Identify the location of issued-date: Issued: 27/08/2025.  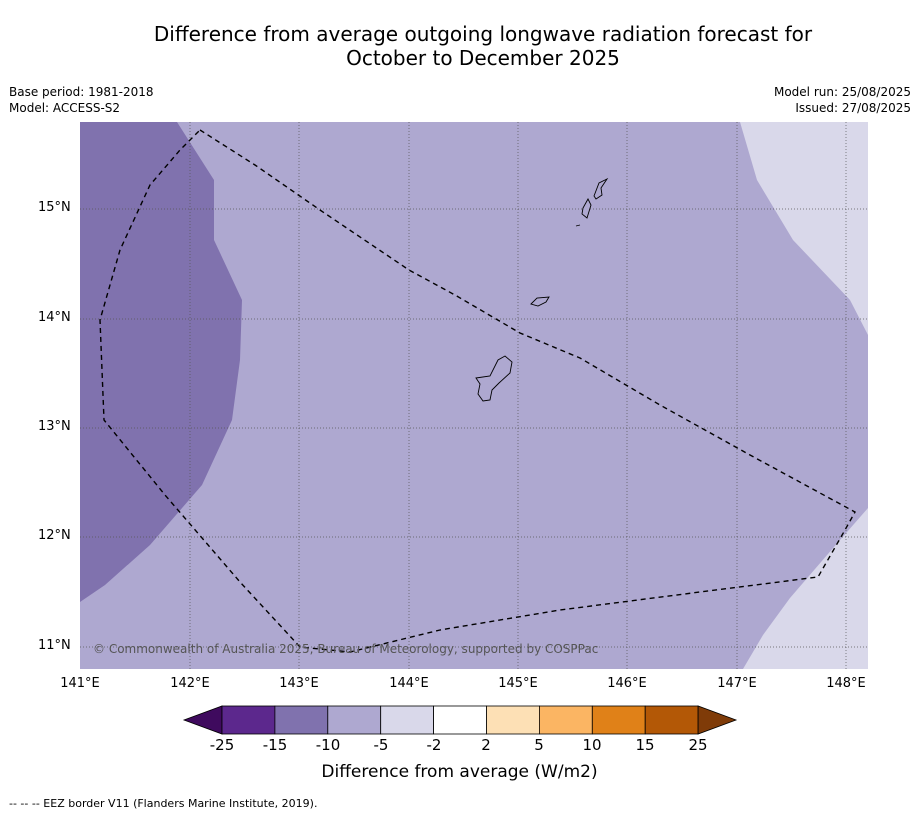
(853, 108).